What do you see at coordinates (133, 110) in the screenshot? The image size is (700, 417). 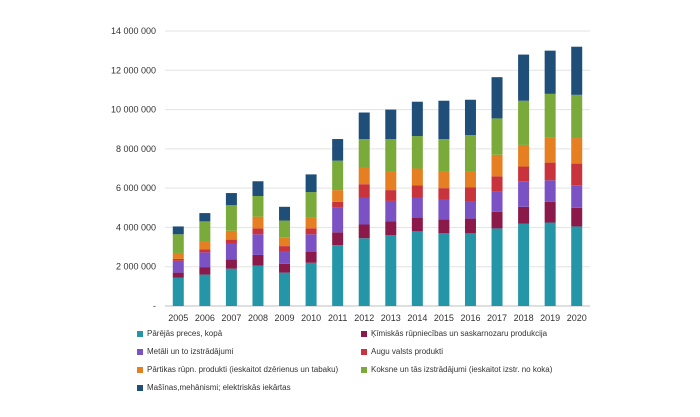 I see `y-tick-label: 10 000 000` at bounding box center [133, 110].